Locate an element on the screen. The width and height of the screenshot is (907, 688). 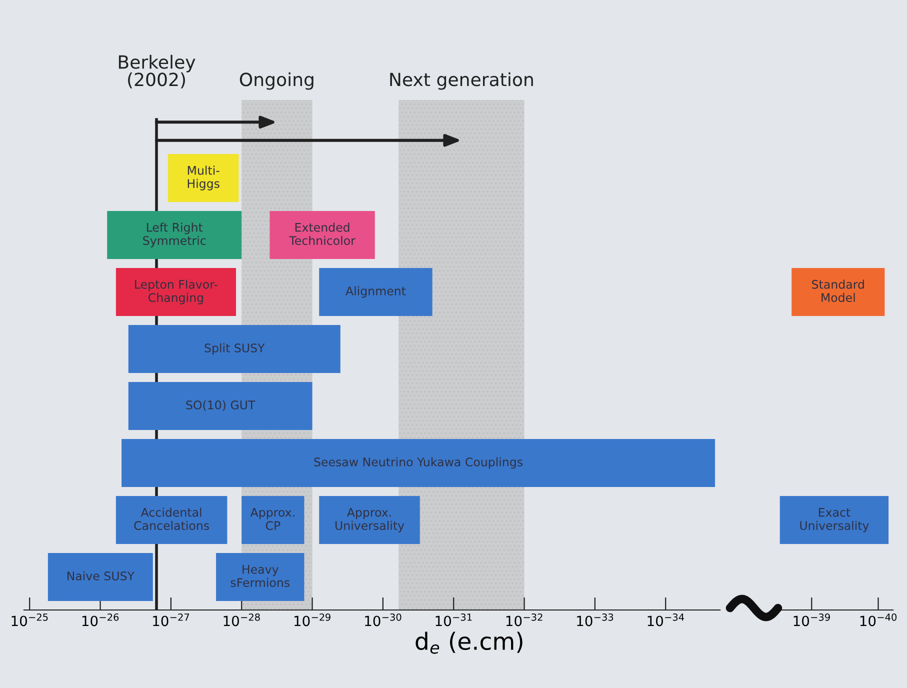
x-tick-label: 10$^{−29}$ is located at coordinates (312, 619).